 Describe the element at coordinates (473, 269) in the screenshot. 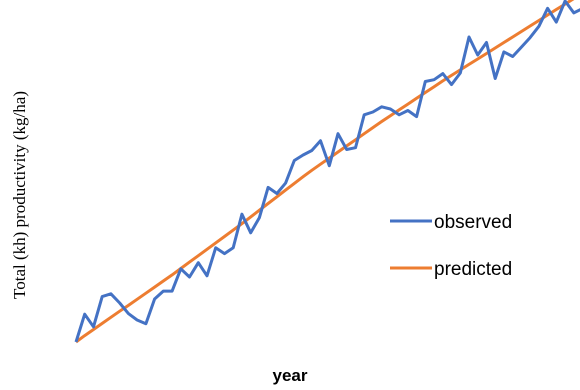

I see `legend-label-predicted: predicted` at that location.